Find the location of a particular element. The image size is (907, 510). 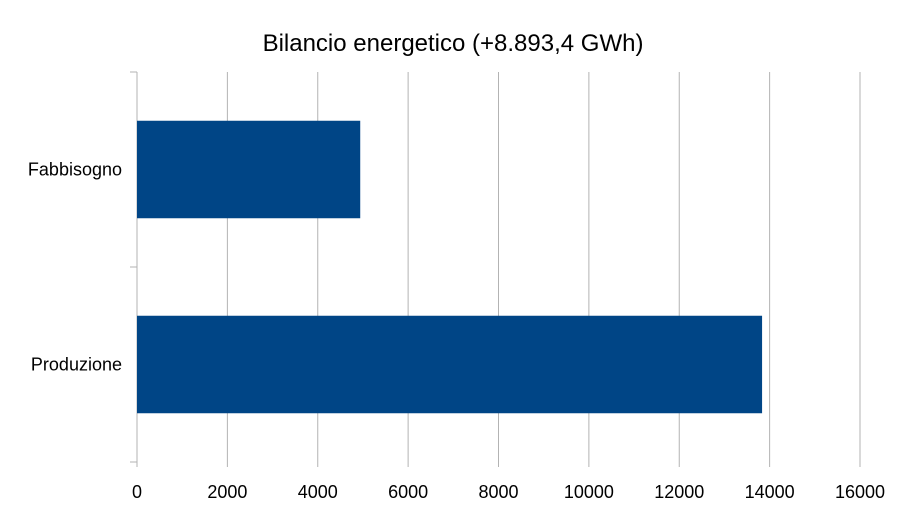

chart-title: Bilancio energetico (+8.893,4 GWh) is located at coordinates (453, 43).